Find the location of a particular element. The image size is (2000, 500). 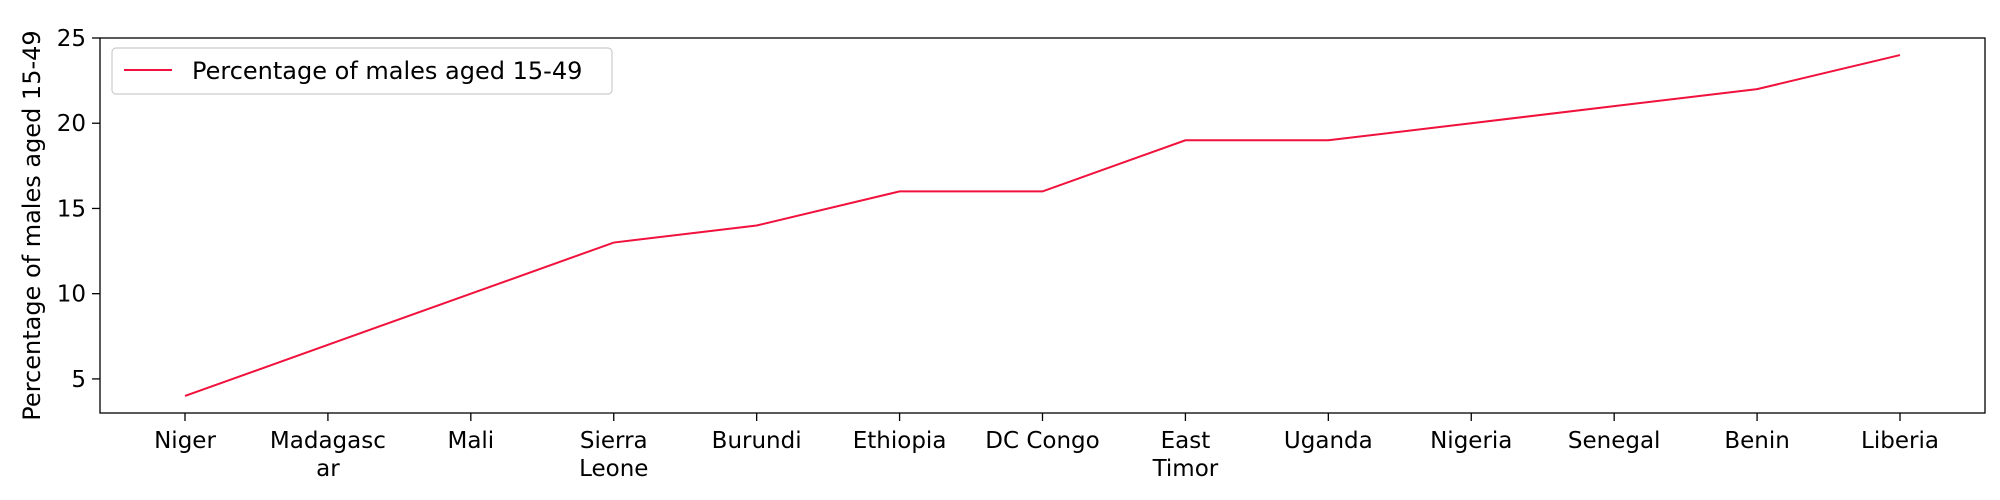

x-tick-label: Madagasc ar is located at coordinates (328, 455).